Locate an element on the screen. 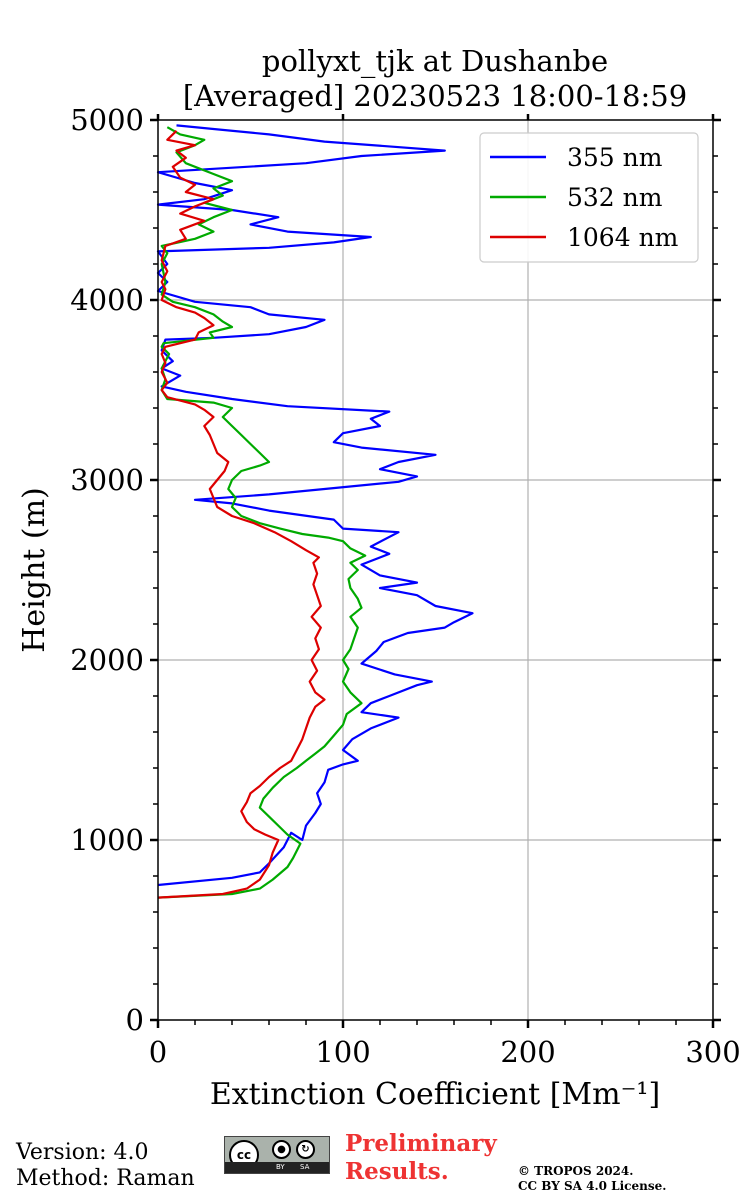 The height and width of the screenshot is (1200, 750). y-tick-label: 1000 is located at coordinates (107, 840).